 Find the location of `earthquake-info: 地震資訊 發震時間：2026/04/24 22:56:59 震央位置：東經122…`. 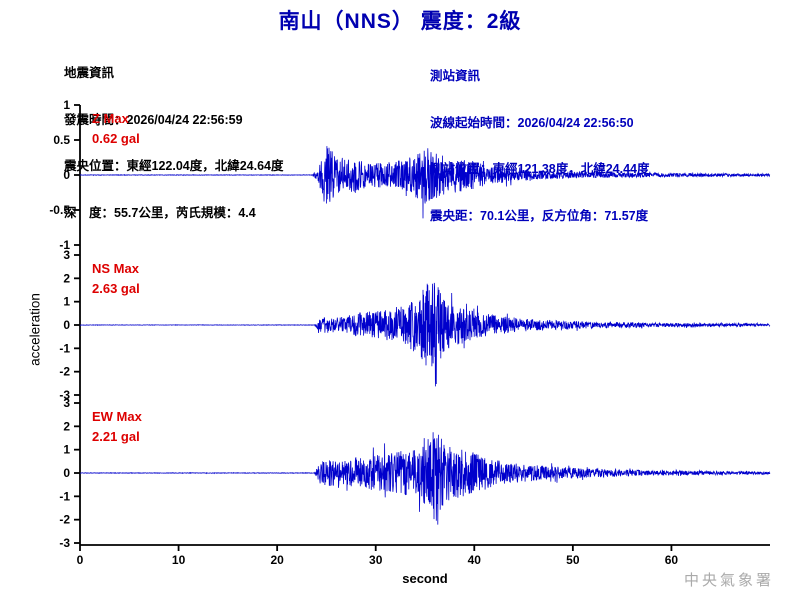

earthquake-info: 地震資訊 發震時間：2026/04/24 22:56:59 震央位置：東經122… is located at coordinates (174, 143).